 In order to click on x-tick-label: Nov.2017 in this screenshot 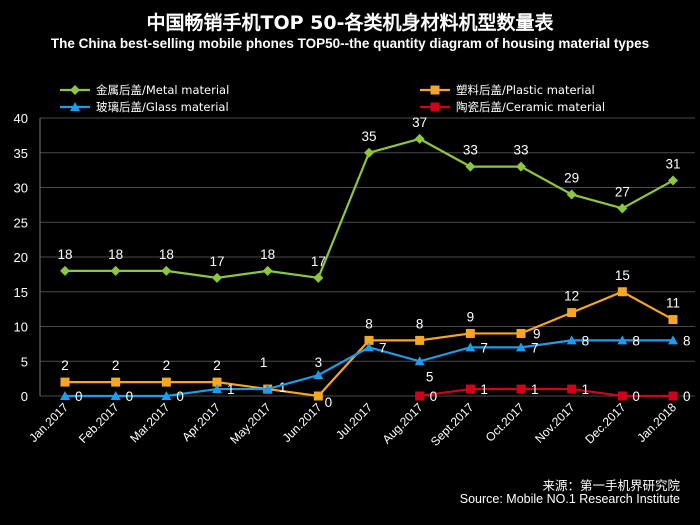, I will do `click(555, 423)`.